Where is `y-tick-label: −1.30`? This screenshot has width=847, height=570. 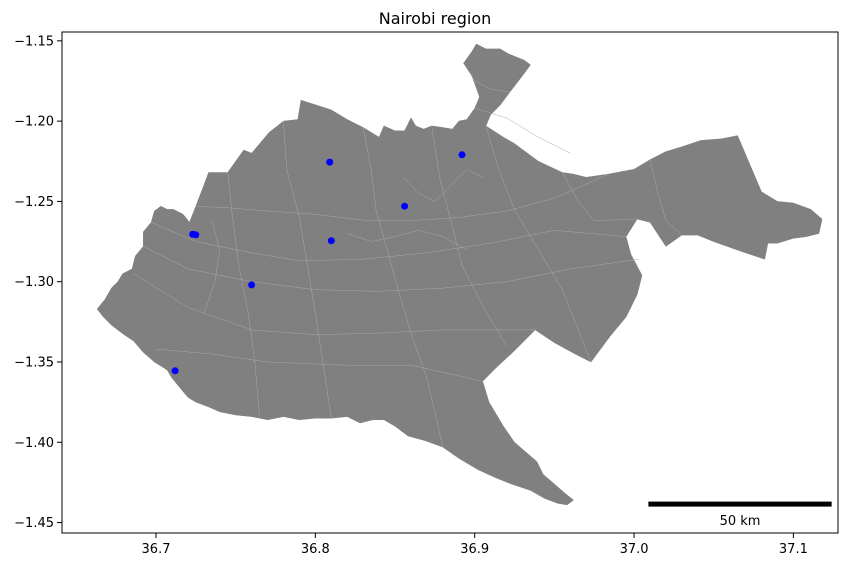
y-tick-label: −1.30 is located at coordinates (34, 282).